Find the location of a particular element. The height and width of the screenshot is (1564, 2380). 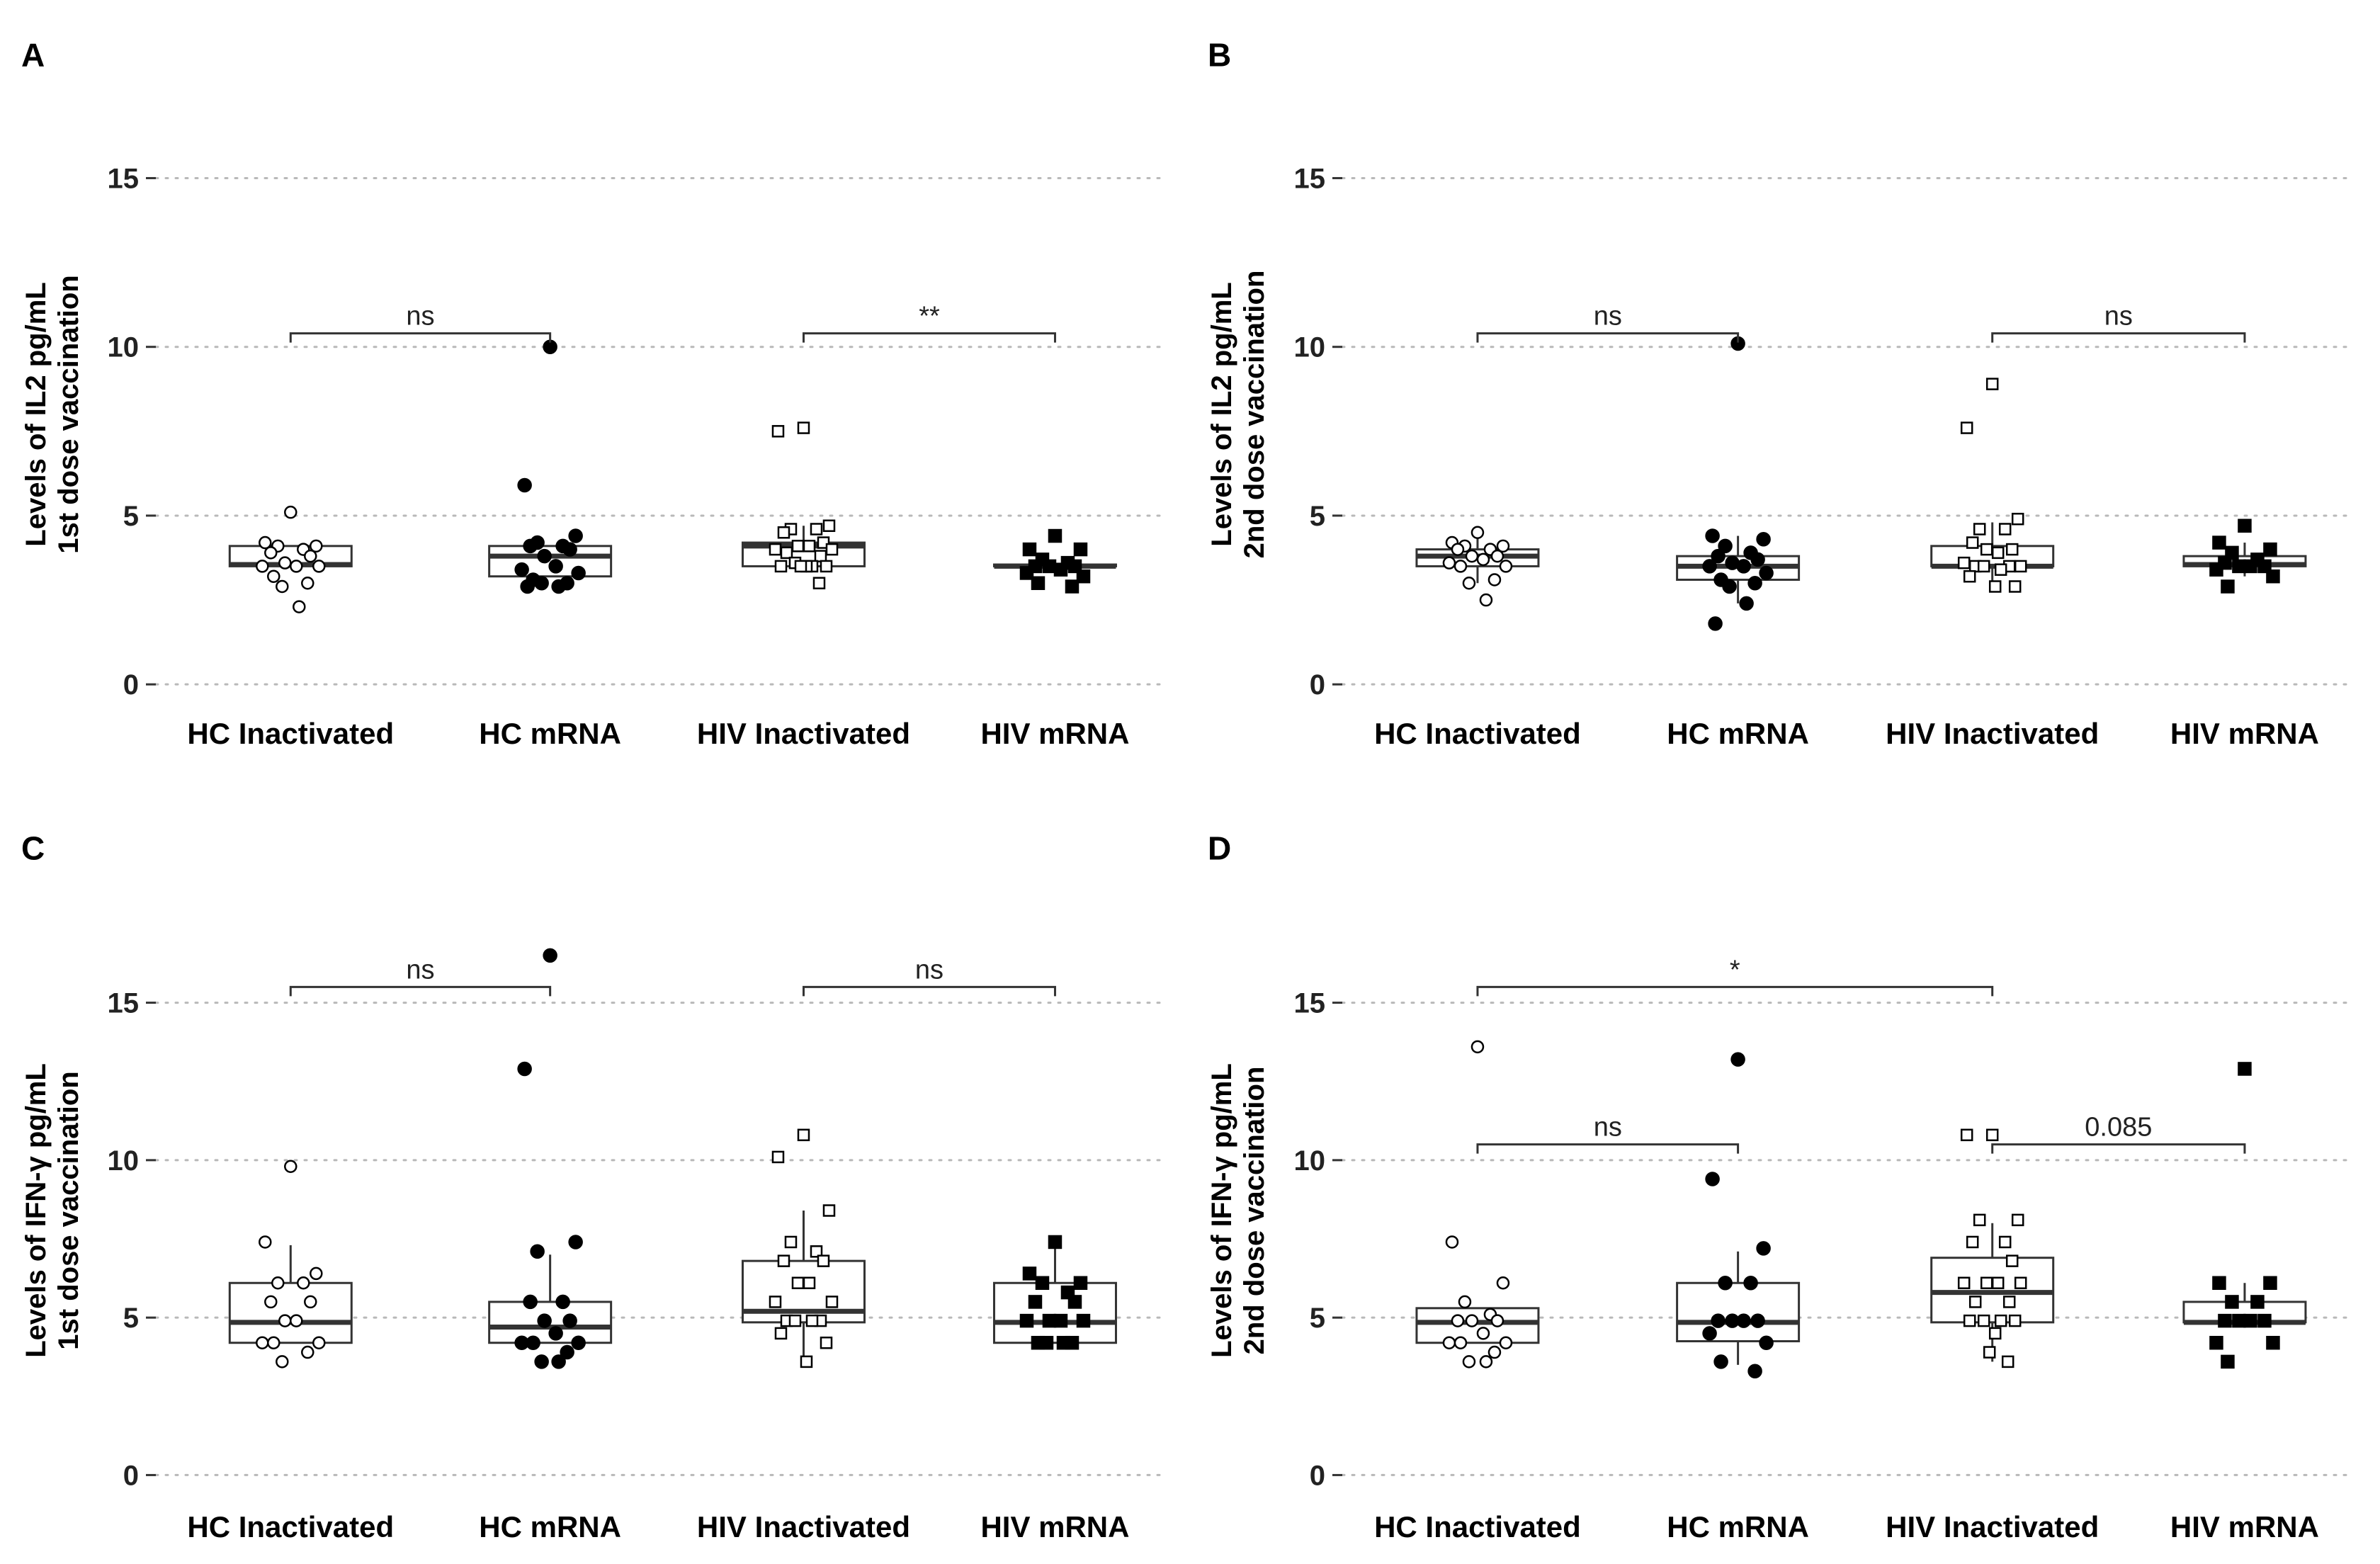

y-tick-label: 0 is located at coordinates (1318, 1475).